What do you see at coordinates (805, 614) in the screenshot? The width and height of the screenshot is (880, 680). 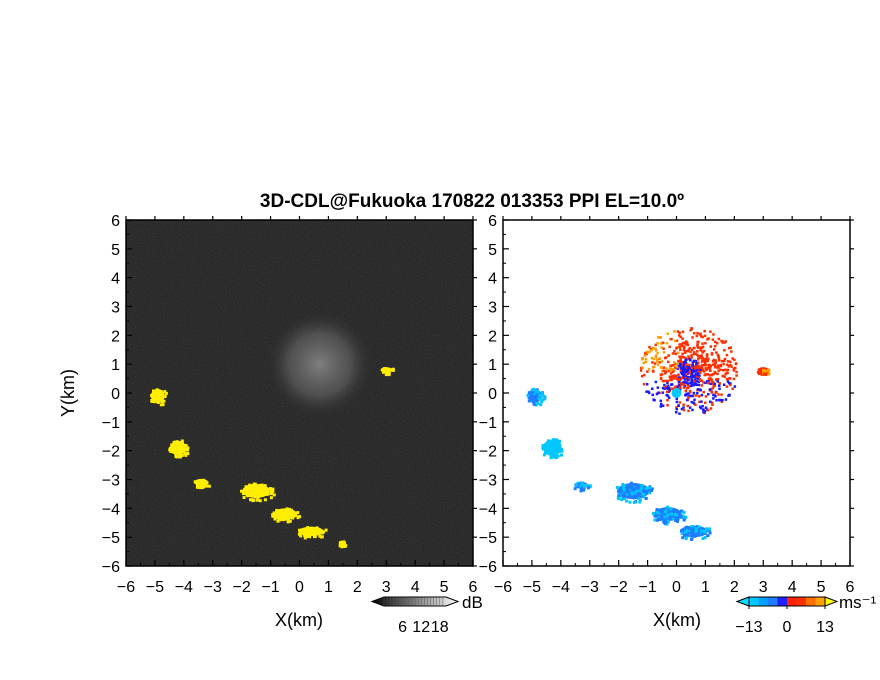 I see `velocity-colorbar: −13 0 13 ms⁻¹` at bounding box center [805, 614].